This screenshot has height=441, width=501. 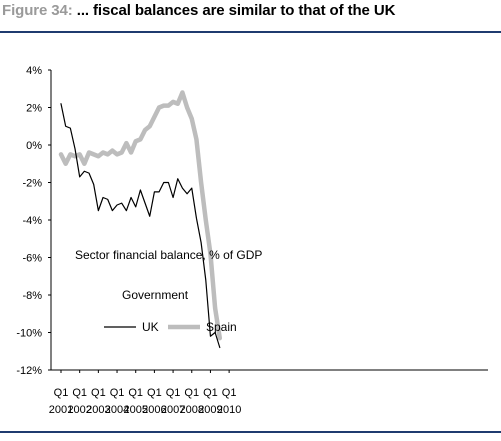 I want to click on y-tick-label: -12%, so click(x=29, y=371).